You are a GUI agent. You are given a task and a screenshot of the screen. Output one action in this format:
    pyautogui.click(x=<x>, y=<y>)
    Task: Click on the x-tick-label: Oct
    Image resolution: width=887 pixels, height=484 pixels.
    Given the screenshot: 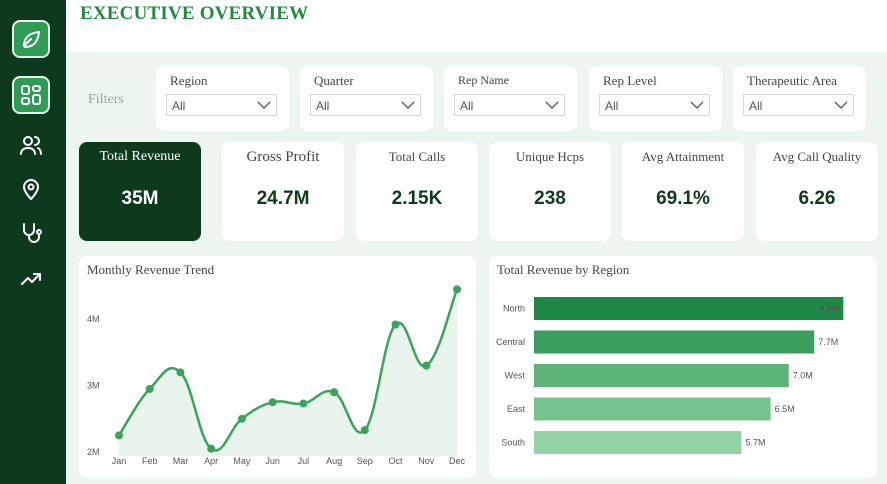 What is the action you would take?
    pyautogui.click(x=396, y=461)
    